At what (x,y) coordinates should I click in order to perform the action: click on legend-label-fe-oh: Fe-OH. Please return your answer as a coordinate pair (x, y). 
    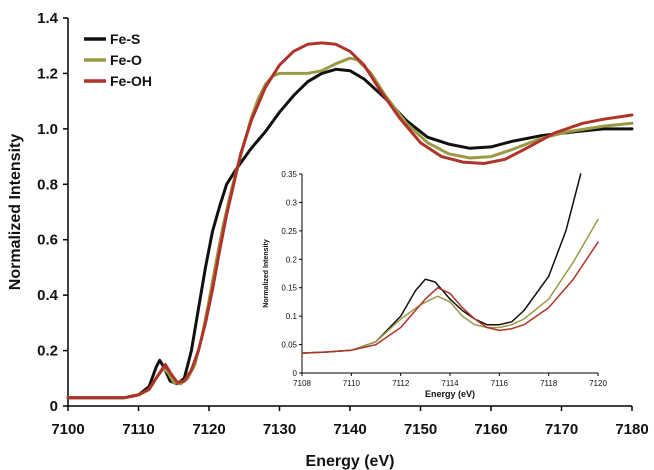
    Looking at the image, I should click on (131, 81).